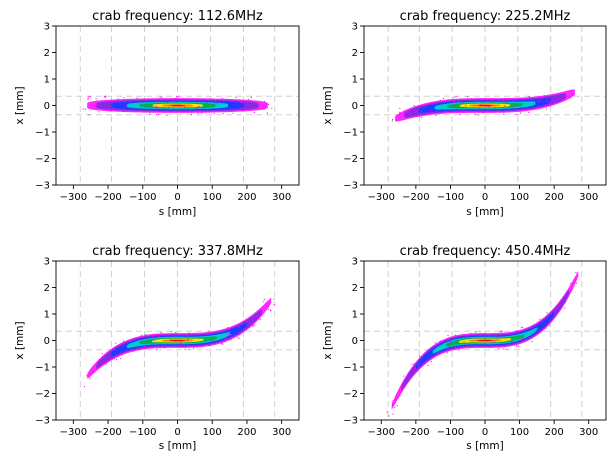 The image size is (608, 454). What do you see at coordinates (73, 197) in the screenshot?
I see `x-tick-label: −300` at bounding box center [73, 197].